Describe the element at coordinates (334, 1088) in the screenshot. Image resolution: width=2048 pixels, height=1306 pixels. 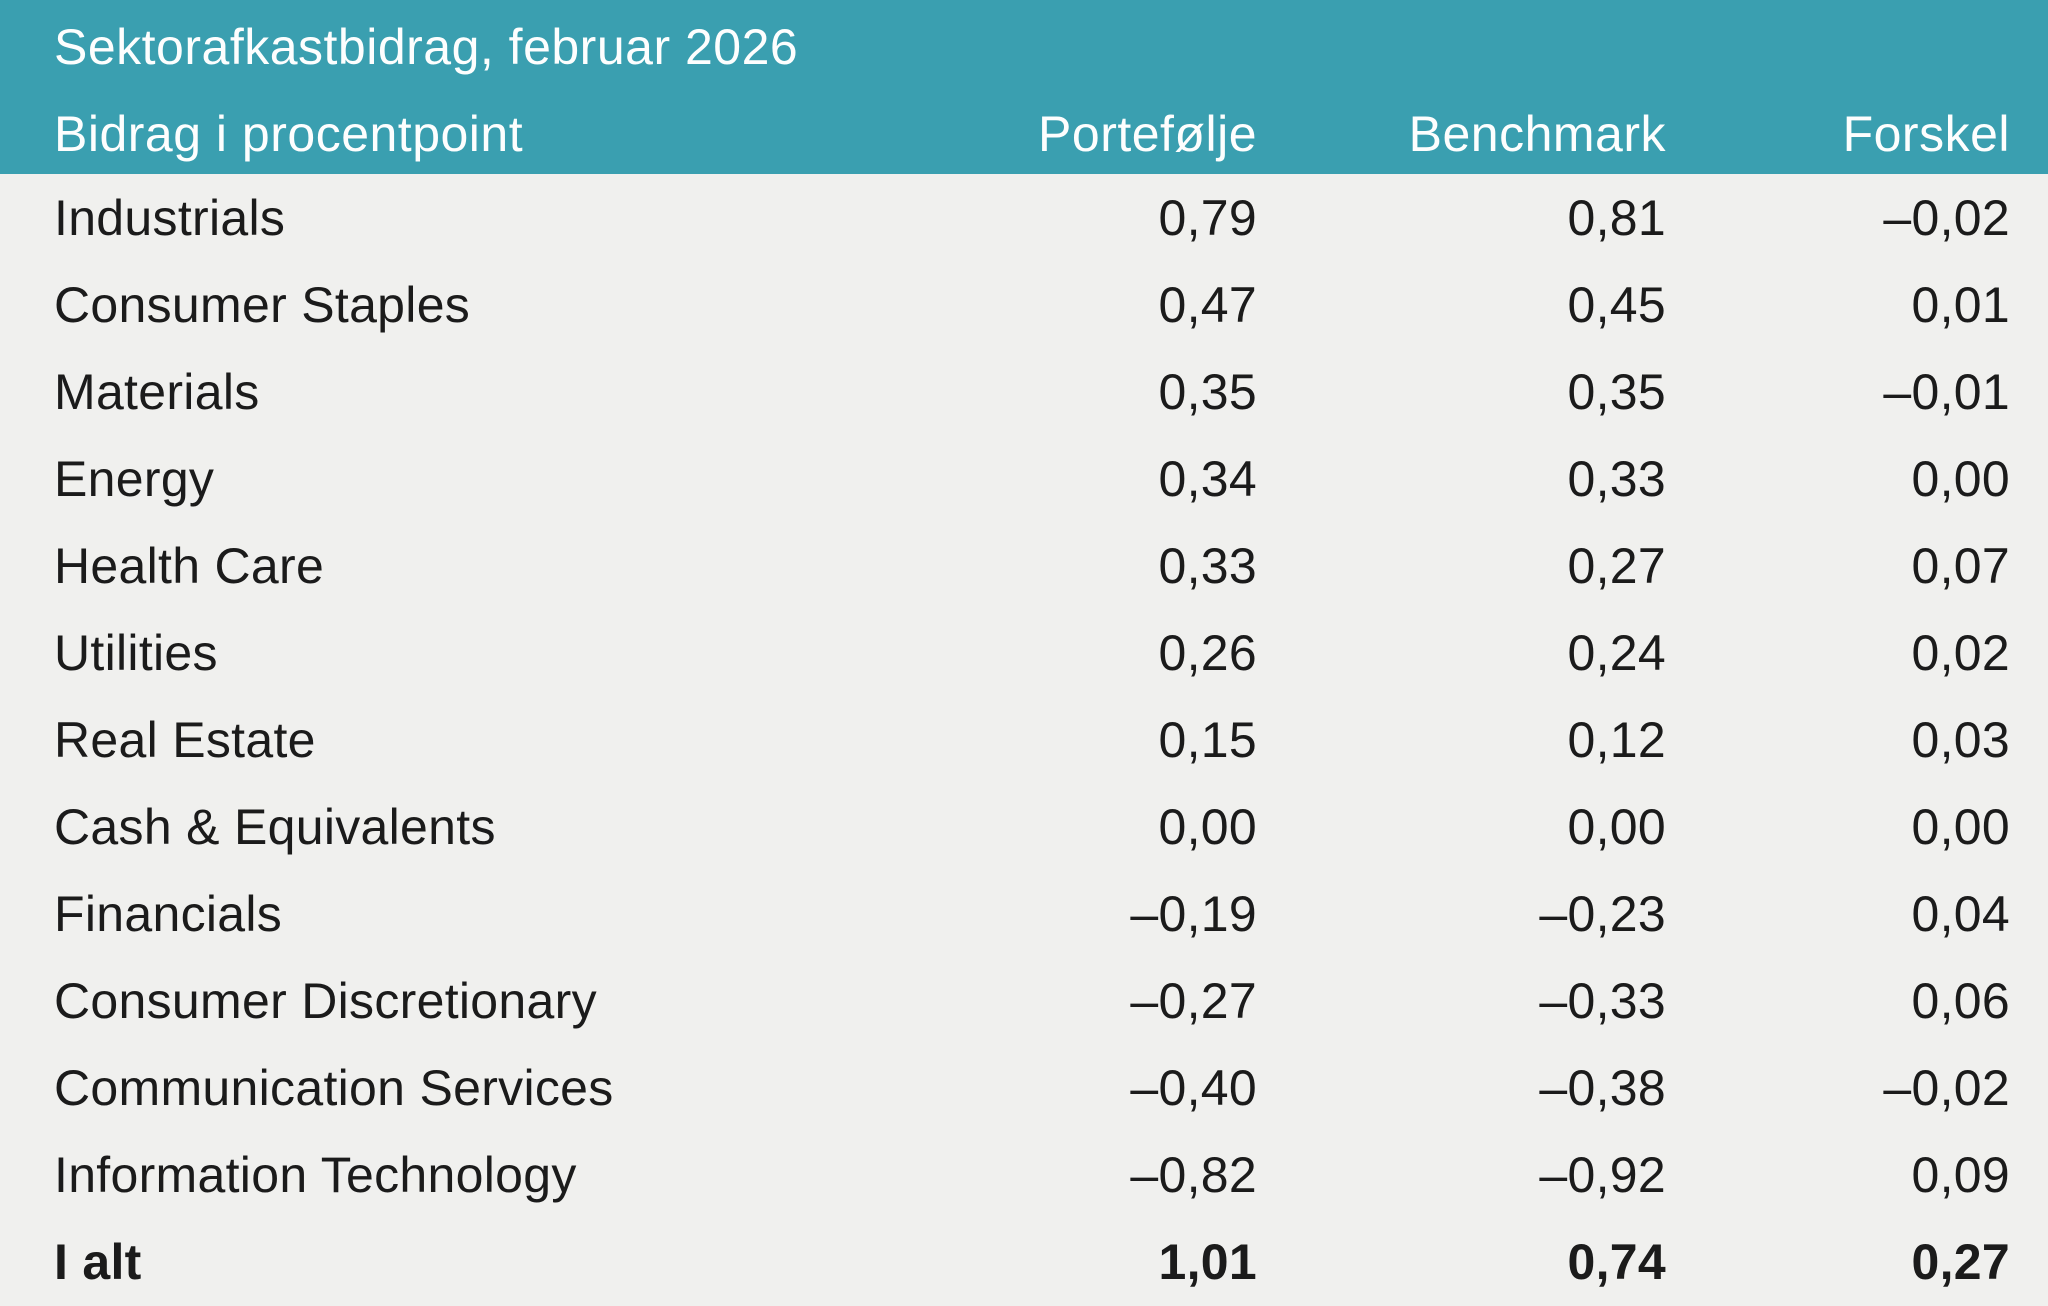
I see `row-label: Communication Services` at that location.